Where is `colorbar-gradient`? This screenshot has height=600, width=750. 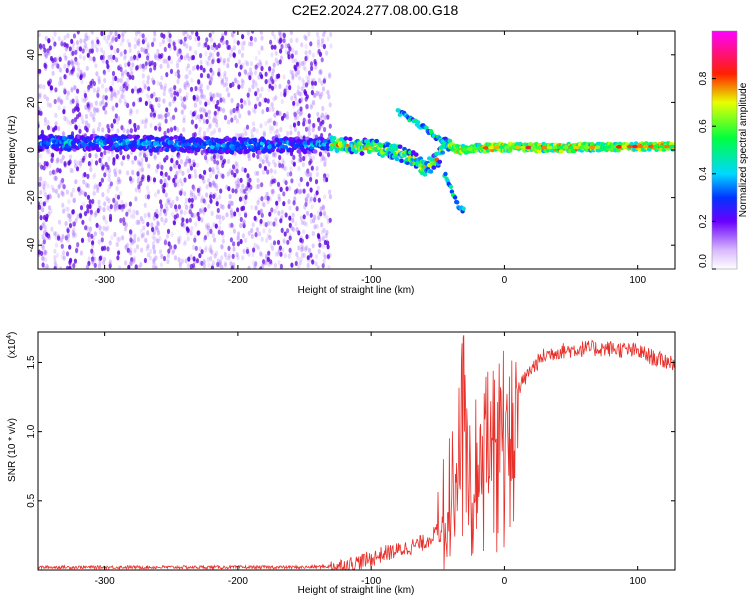
colorbar-gradient is located at coordinates (724, 150).